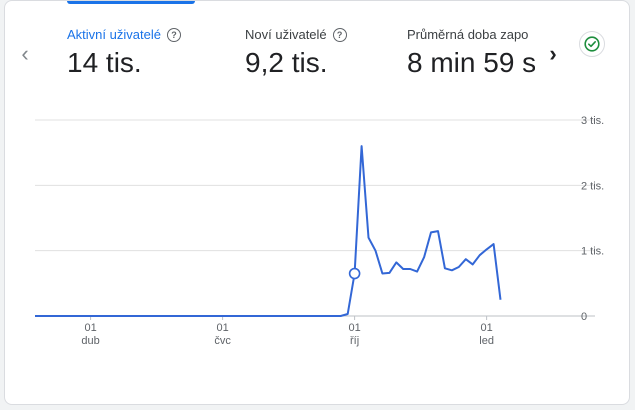 This screenshot has width=635, height=410. I want to click on x-tick-month: čvc, so click(222, 341).